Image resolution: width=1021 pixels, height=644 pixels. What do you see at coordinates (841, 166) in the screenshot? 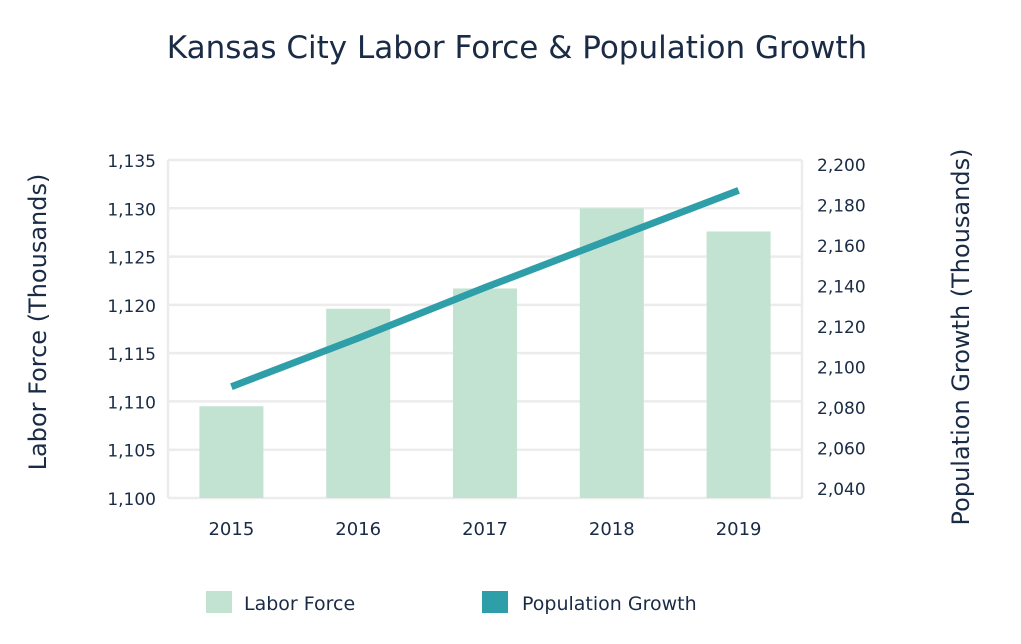
I see `right-tick-label: 2,200` at bounding box center [841, 166].